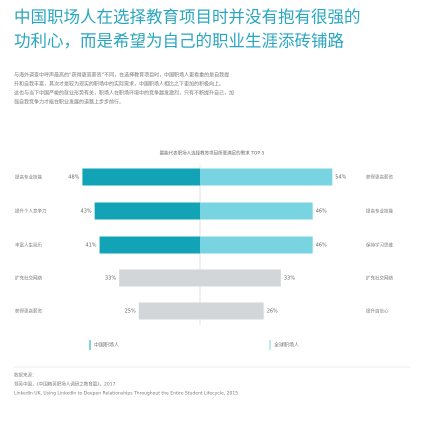 The height and width of the screenshot is (441, 424). What do you see at coordinates (65, 384) in the screenshot?
I see `footer-line: 领英中国，《中国精英职场人调研之教育篇》，2017` at bounding box center [65, 384].